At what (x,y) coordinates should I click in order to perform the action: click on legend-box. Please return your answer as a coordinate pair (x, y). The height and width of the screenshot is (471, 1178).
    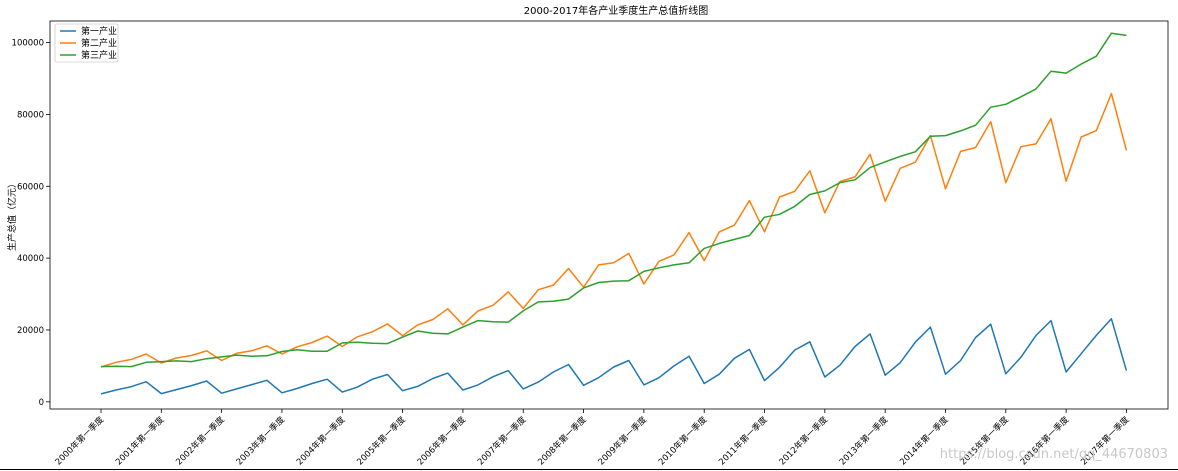
    Looking at the image, I should click on (86, 43).